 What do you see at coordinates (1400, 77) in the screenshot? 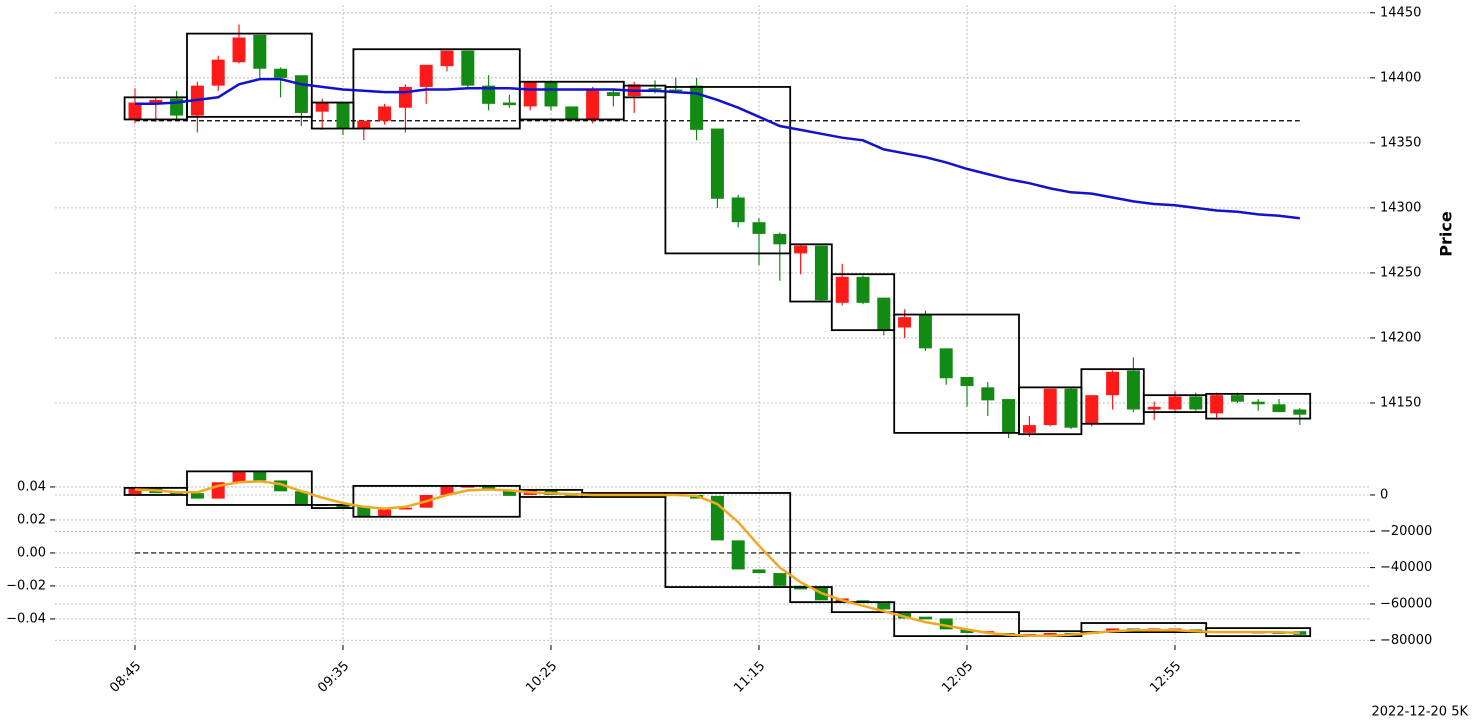
I see `y-tick-label: 14400` at bounding box center [1400, 77].